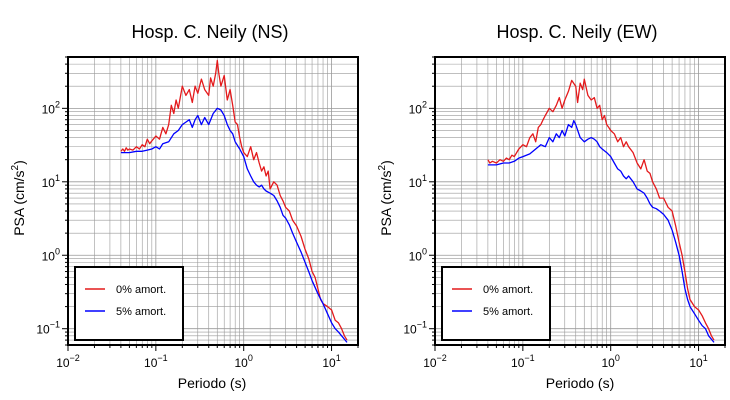 The image size is (730, 400). Describe the element at coordinates (576, 32) in the screenshot. I see `chart-title: Hosp. C. Neily (EW)` at that location.